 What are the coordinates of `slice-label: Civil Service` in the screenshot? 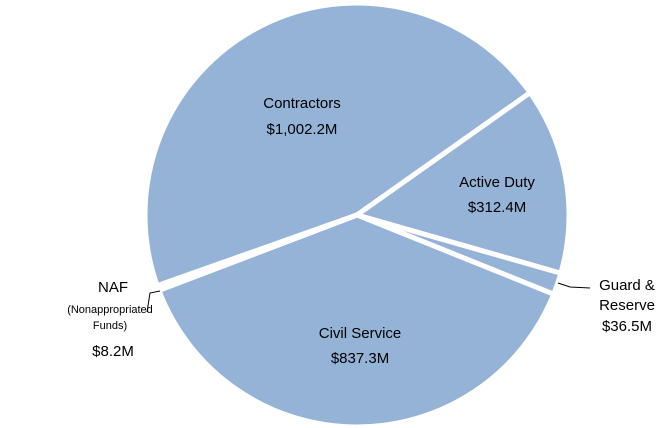 It's located at (360, 333).